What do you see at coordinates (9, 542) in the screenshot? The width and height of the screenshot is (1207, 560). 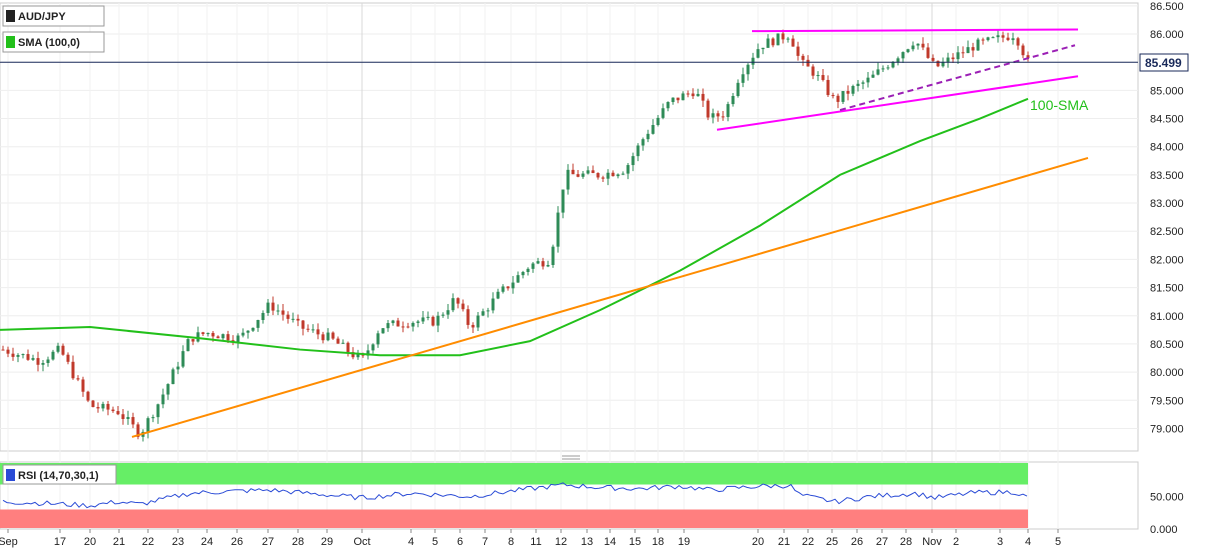 I see `x-tick-label: Sep` at bounding box center [9, 542].